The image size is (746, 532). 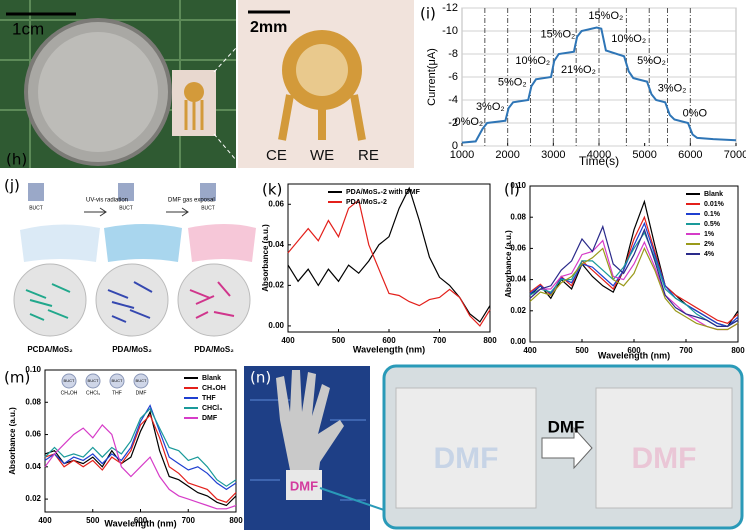 I want to click on zoom-line, so click(x=225, y=147).